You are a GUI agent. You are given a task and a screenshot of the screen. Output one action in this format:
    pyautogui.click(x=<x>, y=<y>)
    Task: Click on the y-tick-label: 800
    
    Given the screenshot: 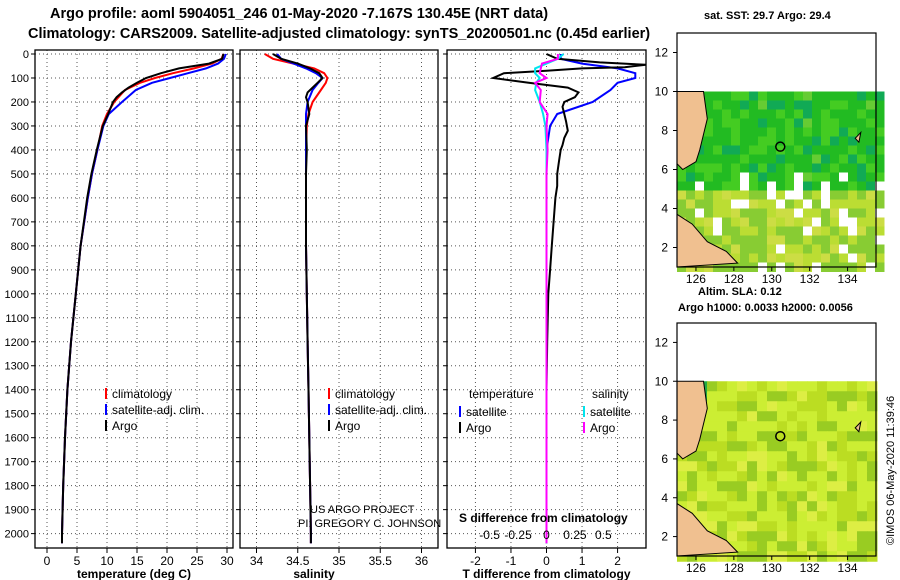 What is the action you would take?
    pyautogui.click(x=20, y=247)
    